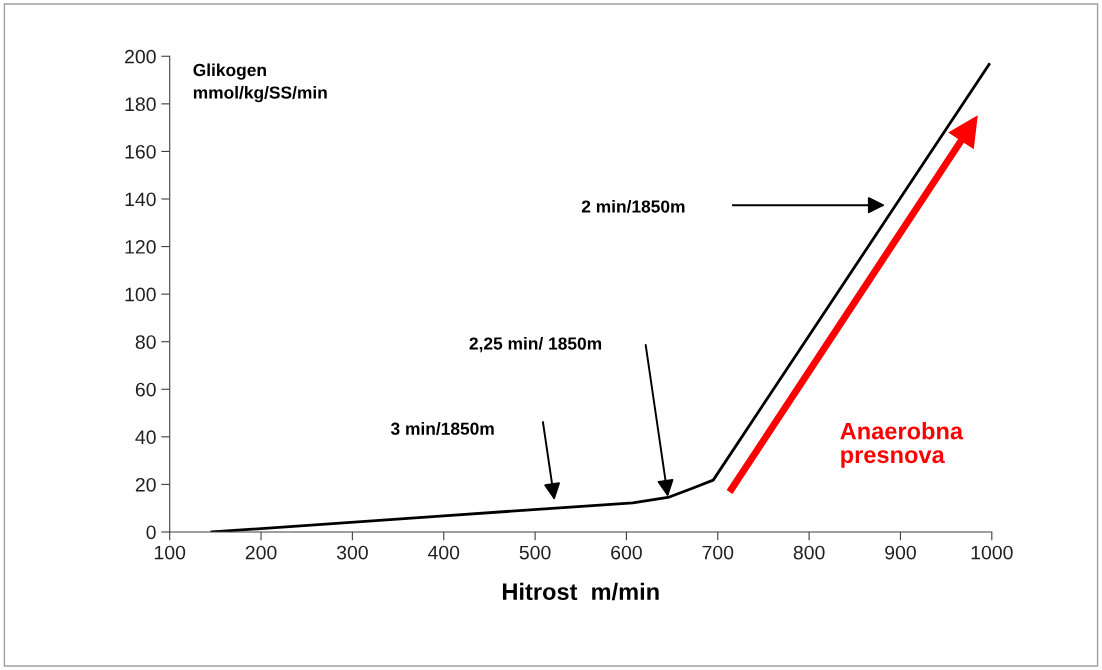  What do you see at coordinates (140, 294) in the screenshot?
I see `y-tick-label: 100` at bounding box center [140, 294].